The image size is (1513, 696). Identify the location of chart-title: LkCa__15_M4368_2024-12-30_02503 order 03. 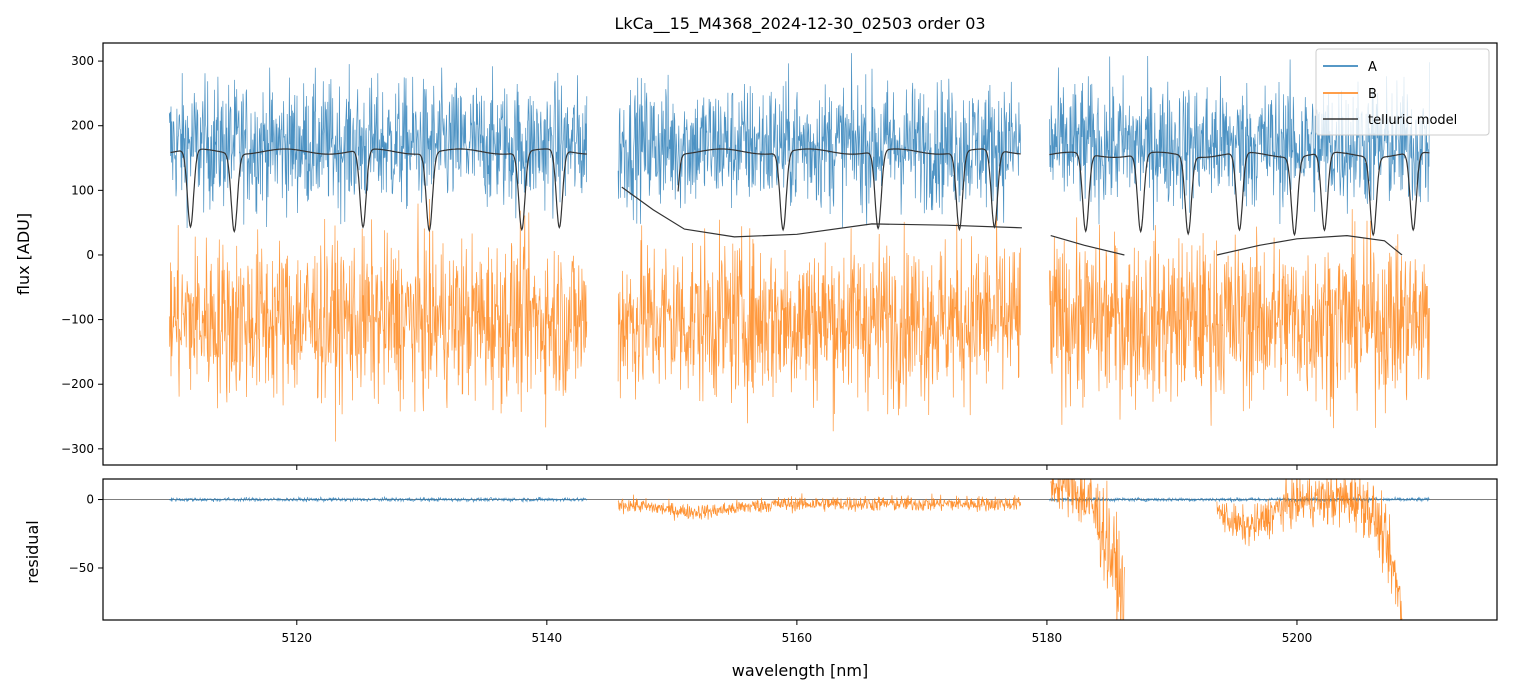
(799, 24).